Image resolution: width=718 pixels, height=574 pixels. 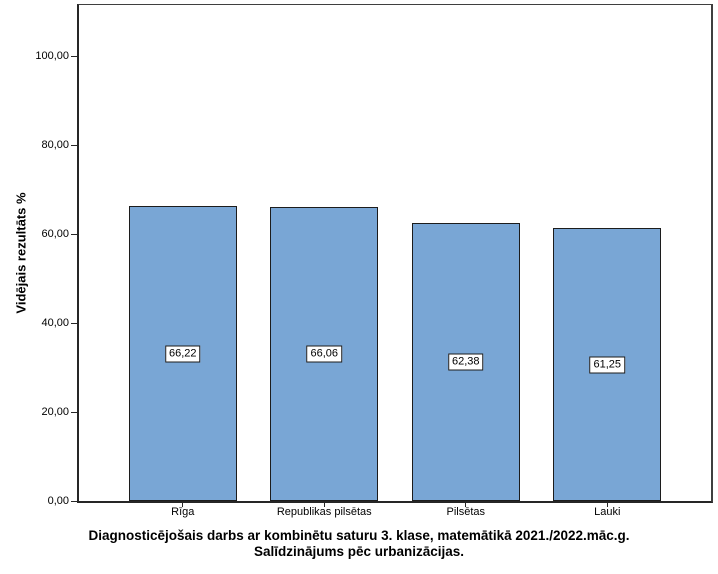 What do you see at coordinates (21, 253) in the screenshot?
I see `y-axis-title: Vidējais rezultāts %` at bounding box center [21, 253].